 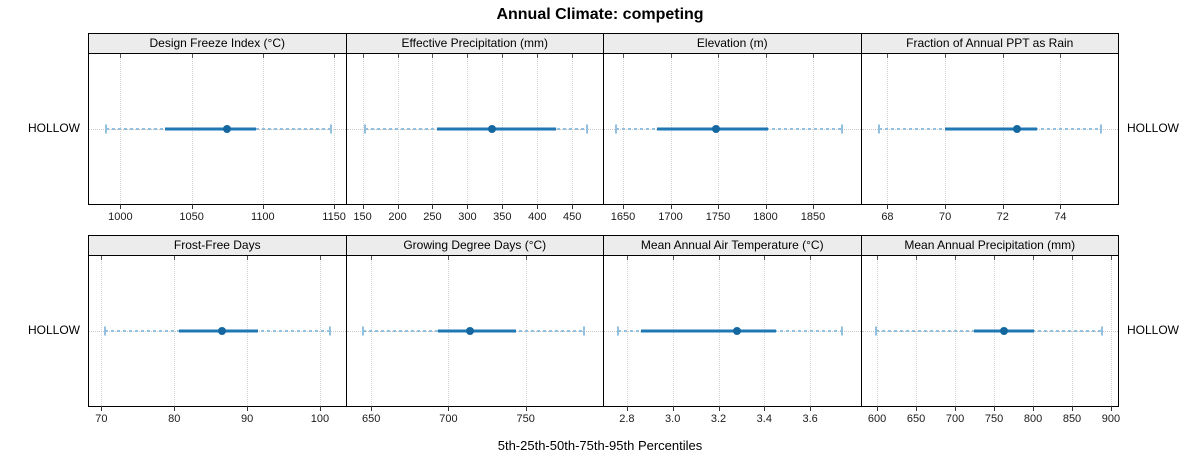 What do you see at coordinates (1033, 419) in the screenshot?
I see `axis-tick-label: 800` at bounding box center [1033, 419].